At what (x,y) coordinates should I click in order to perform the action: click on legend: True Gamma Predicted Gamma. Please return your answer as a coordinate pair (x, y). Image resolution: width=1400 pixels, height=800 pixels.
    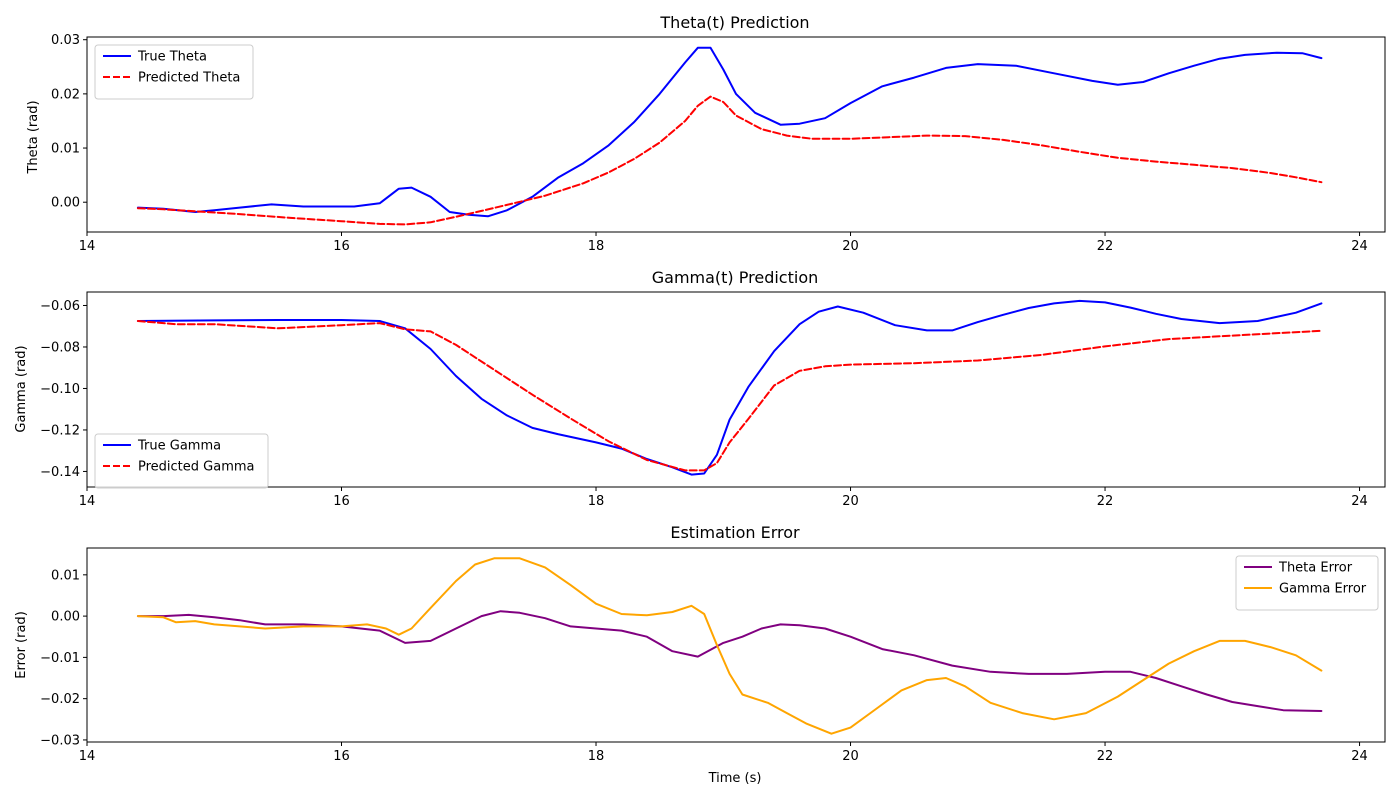
    Looking at the image, I should click on (181, 461).